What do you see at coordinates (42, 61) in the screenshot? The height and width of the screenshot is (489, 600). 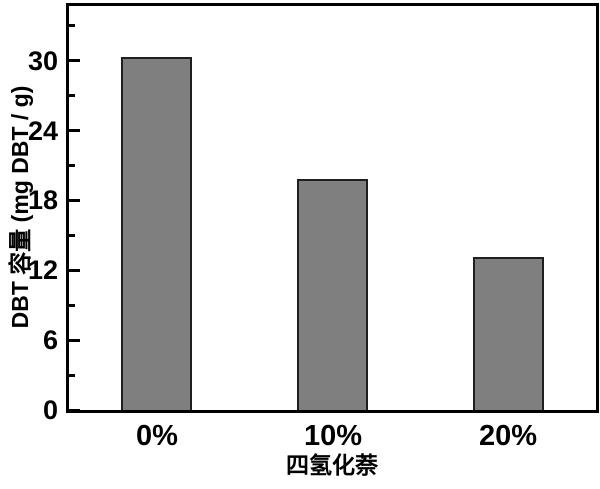 I see `y-tick-label: 30` at bounding box center [42, 61].